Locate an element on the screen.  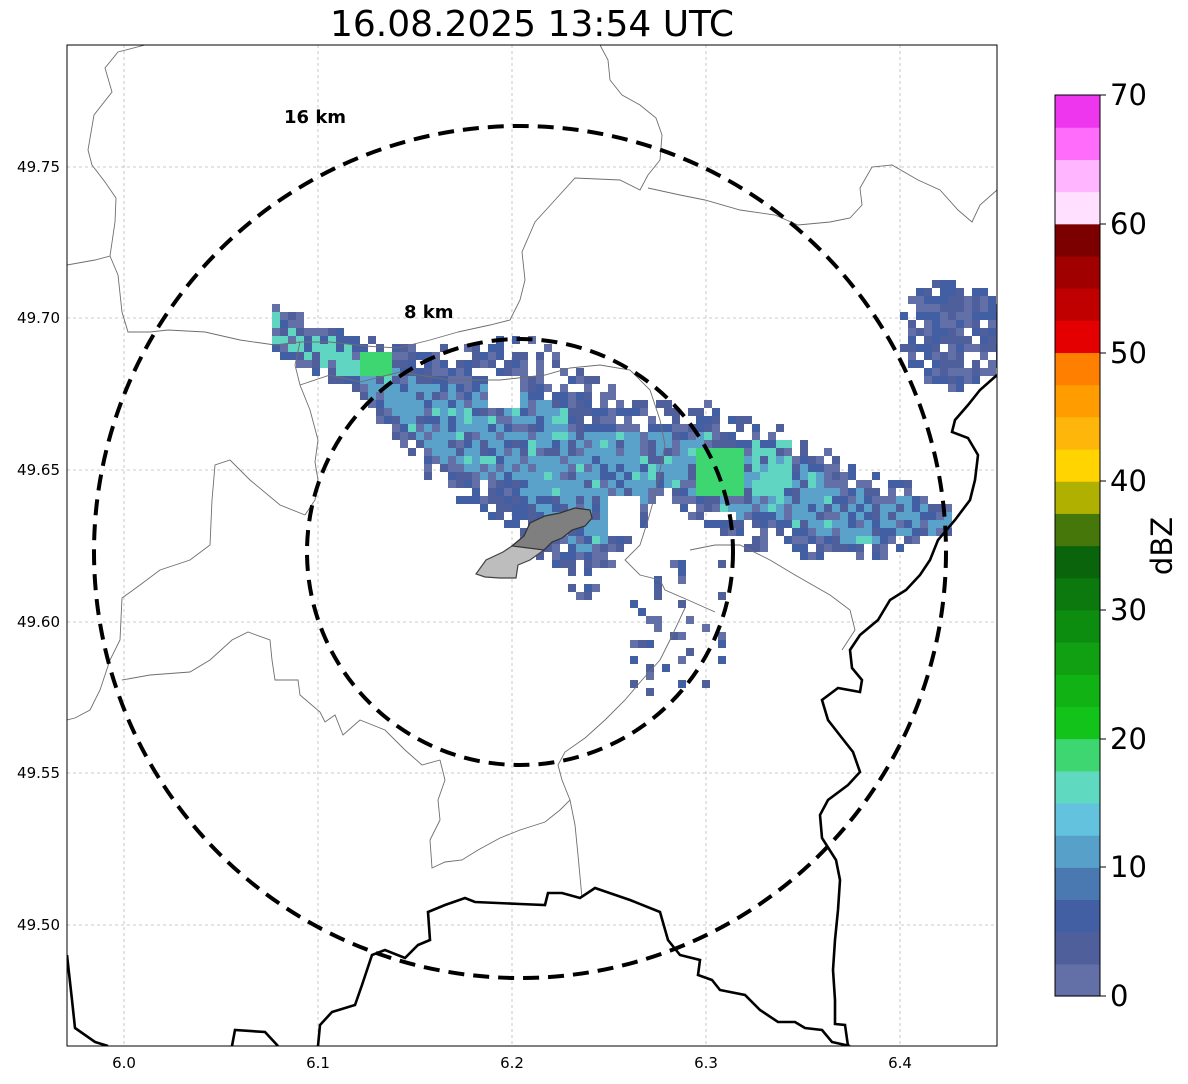
colorbar: 0 10 20 30 40 50 60 70 dBZ is located at coordinates (1116, 545).